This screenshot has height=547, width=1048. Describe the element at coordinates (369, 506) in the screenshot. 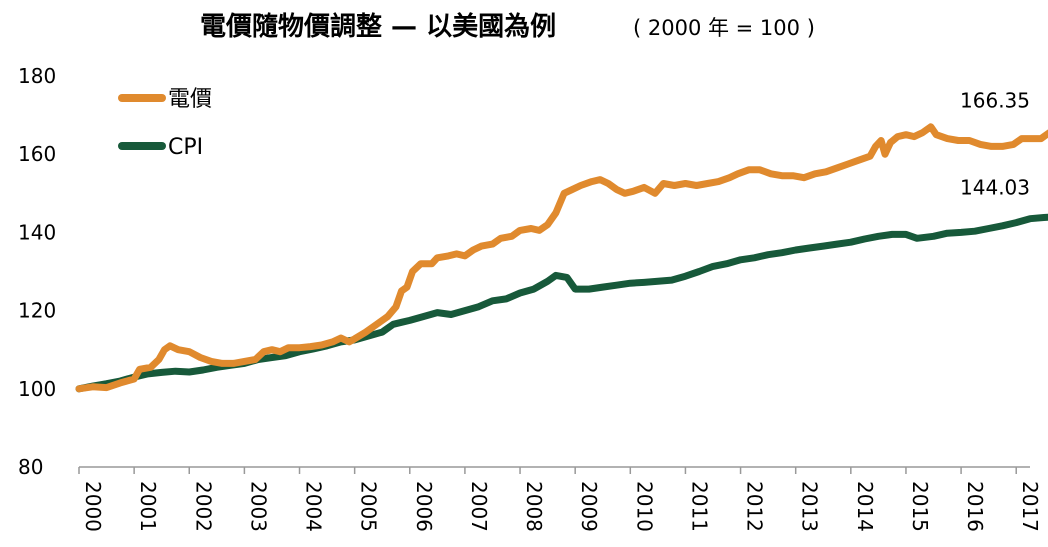

I see `x-tick-label: 2005` at that location.